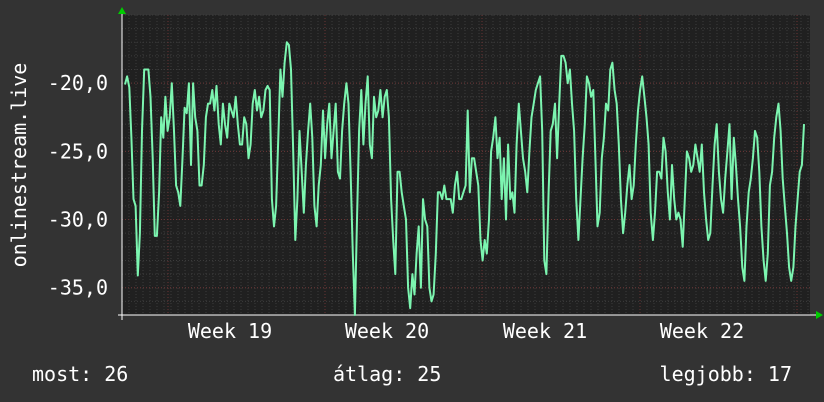 The width and height of the screenshot is (824, 402). What do you see at coordinates (466, 331) in the screenshot?
I see `x-ticks: Week 19 Week 20 Week 21 Week 22` at bounding box center [466, 331].